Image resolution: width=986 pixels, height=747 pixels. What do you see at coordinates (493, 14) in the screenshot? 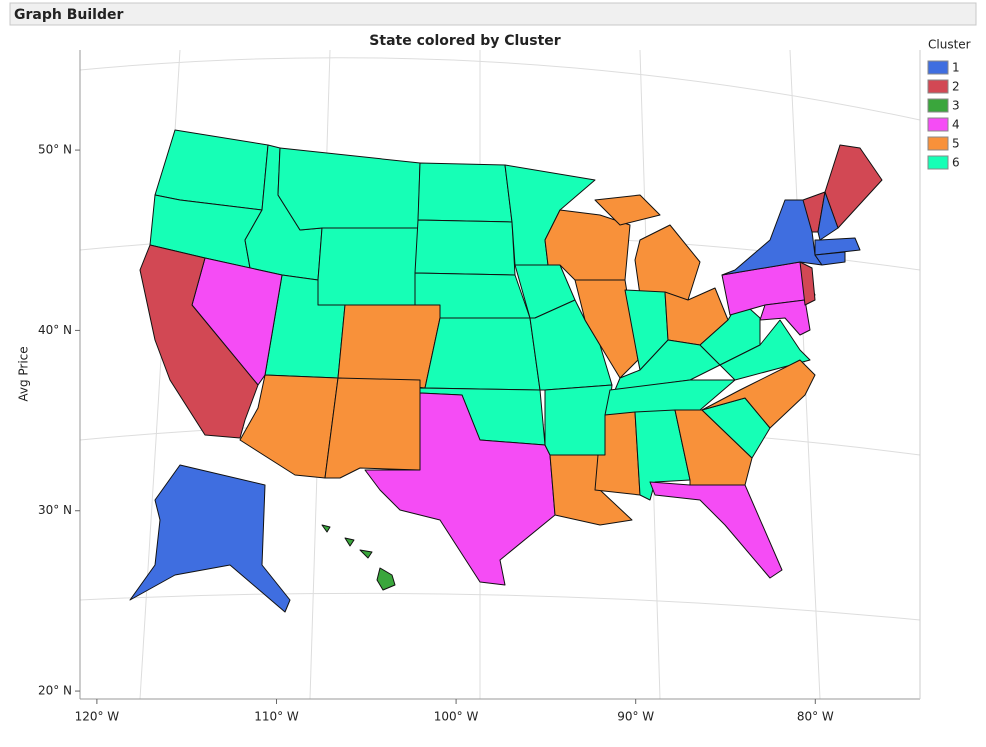
I see `header-bar` at bounding box center [493, 14].